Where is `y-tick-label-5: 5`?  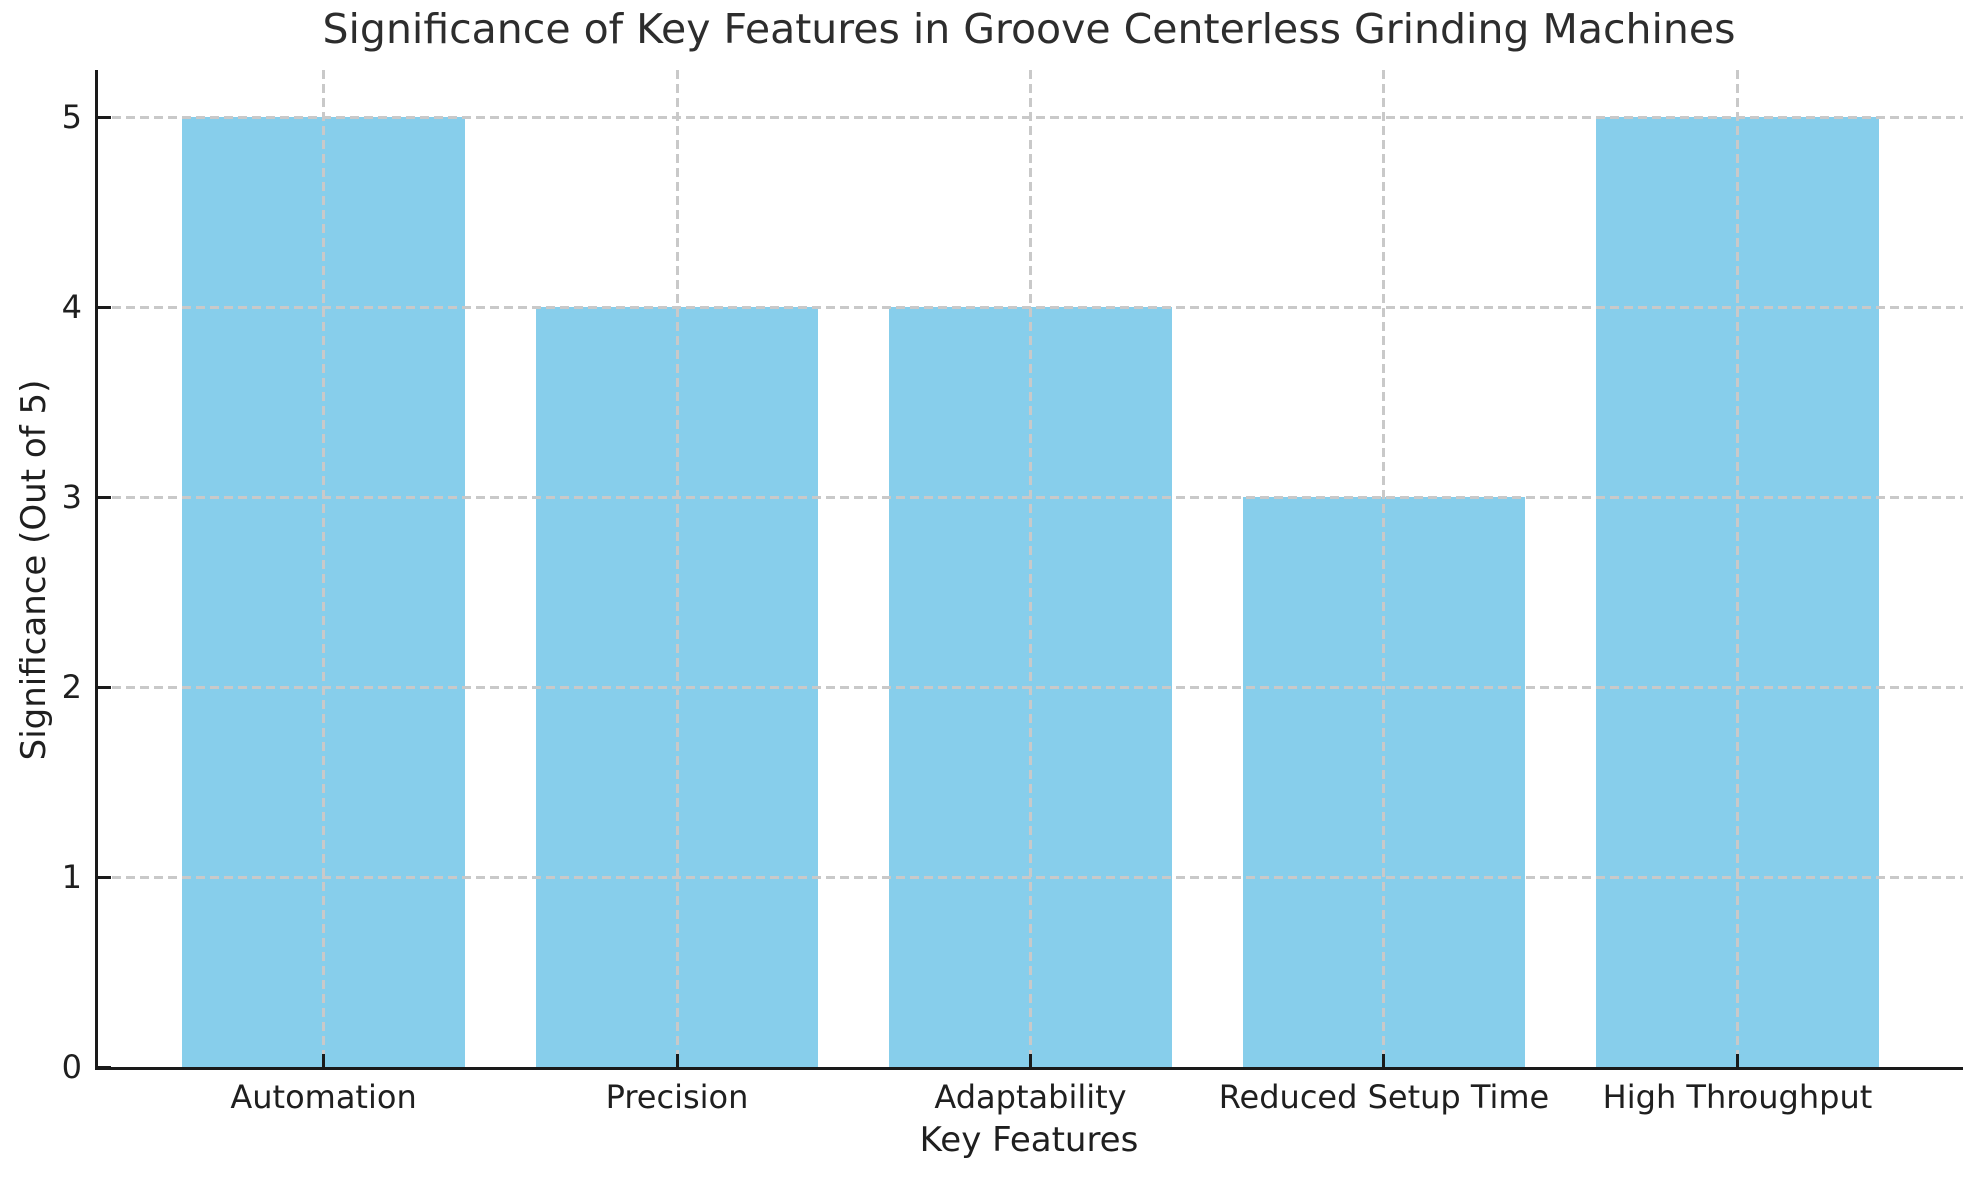
y-tick-label-5: 5 is located at coordinates (71, 117).